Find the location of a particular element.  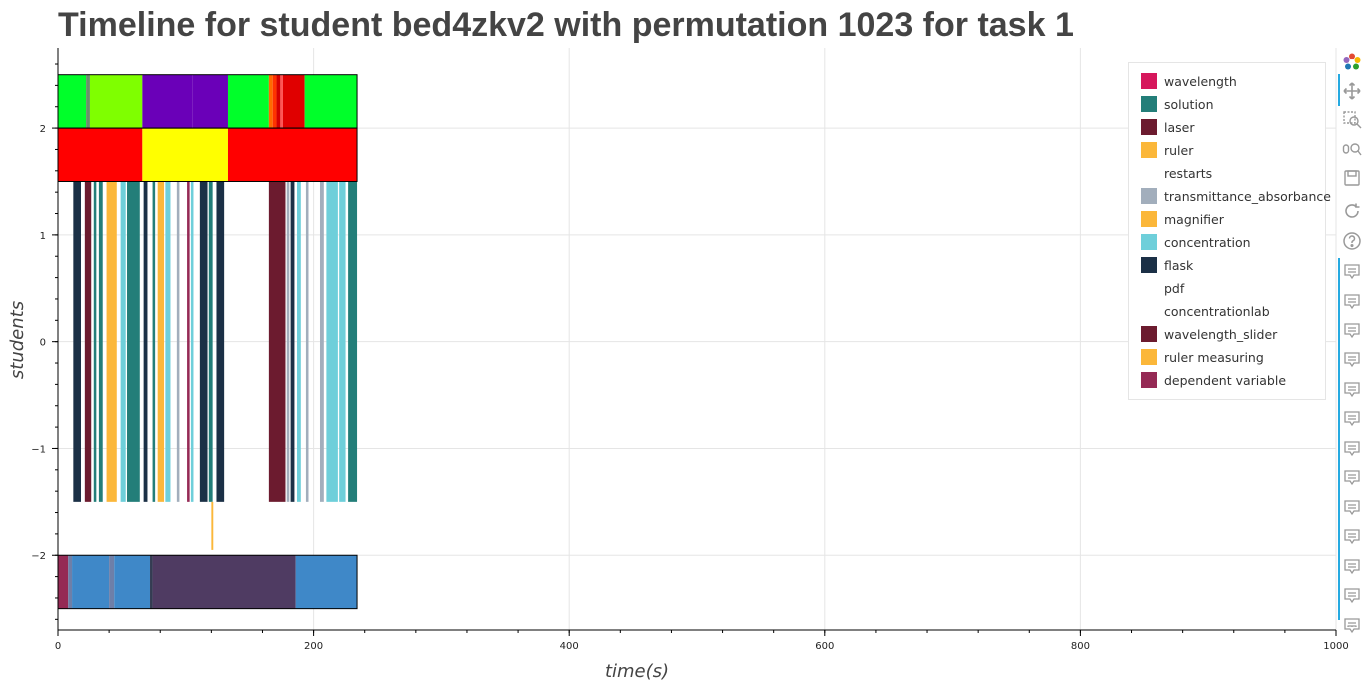

x-axis-label: time(s) is located at coordinates (637, 671).